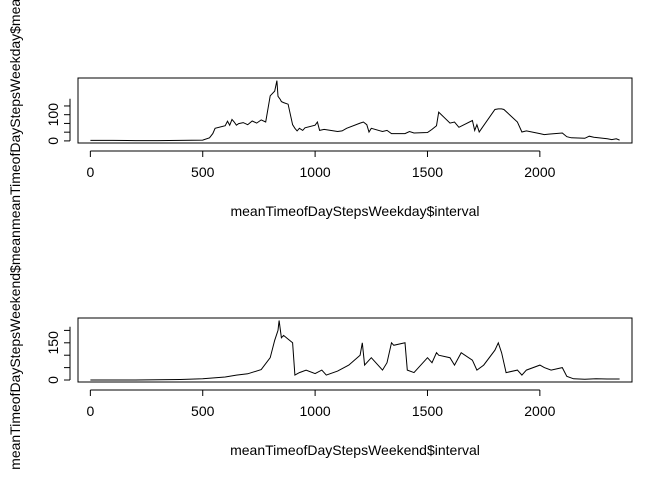  What do you see at coordinates (354, 211) in the screenshot?
I see `x-axis-title: meanTimeofDayStepsWeekday$interval` at bounding box center [354, 211].